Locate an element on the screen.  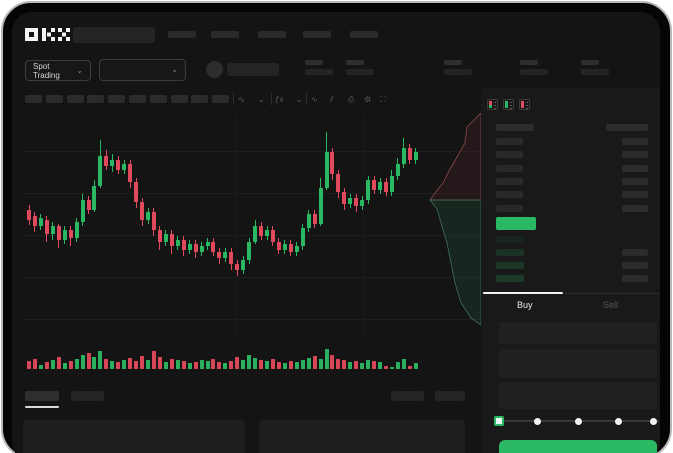
amount-field-placeholder is located at coordinates (578, 395).